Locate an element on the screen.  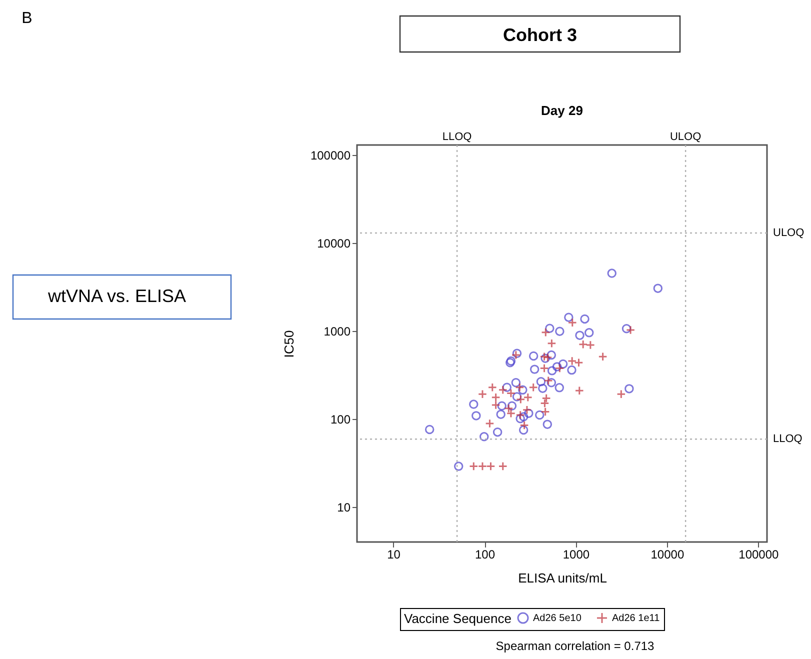
x-axis-title: ELISA units/mL is located at coordinates (562, 578).